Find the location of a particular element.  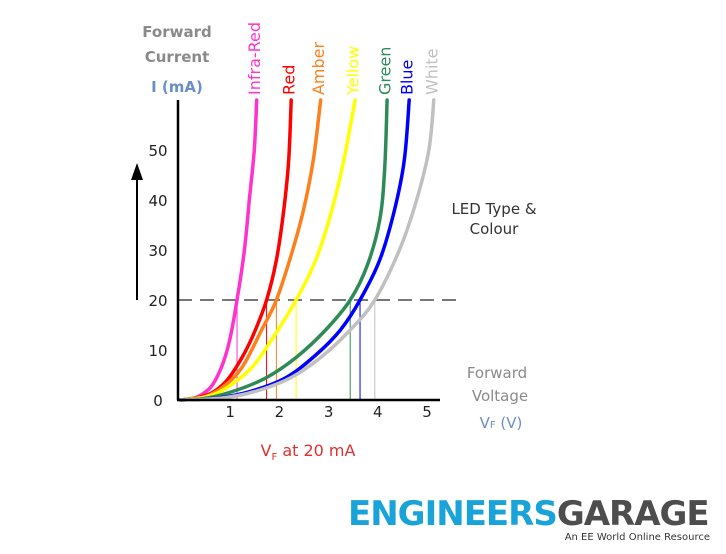

series-label-white: White is located at coordinates (431, 71).